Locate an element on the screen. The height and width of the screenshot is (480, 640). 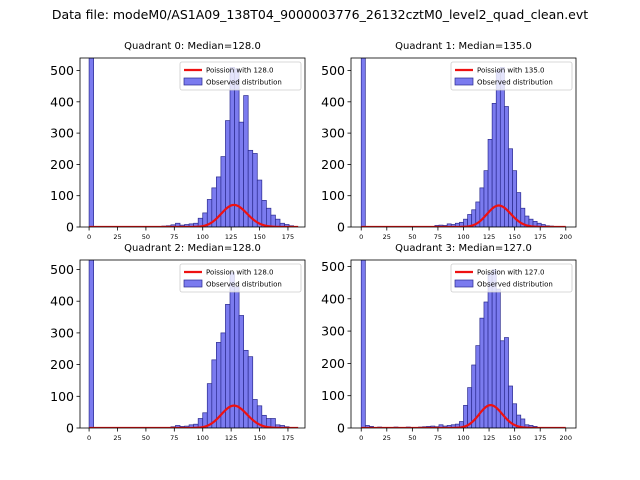
quadrant-2-ytick-label: 300 is located at coordinates (62, 332).